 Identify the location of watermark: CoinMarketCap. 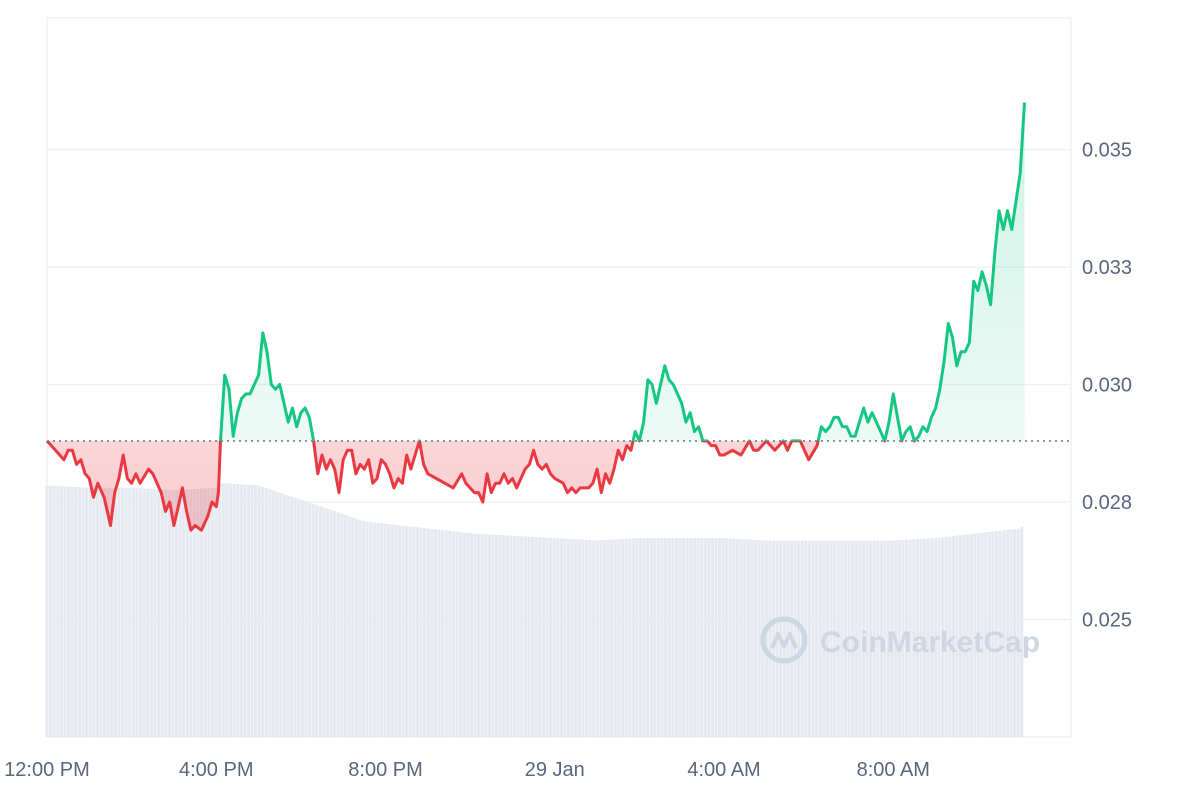
(900, 640).